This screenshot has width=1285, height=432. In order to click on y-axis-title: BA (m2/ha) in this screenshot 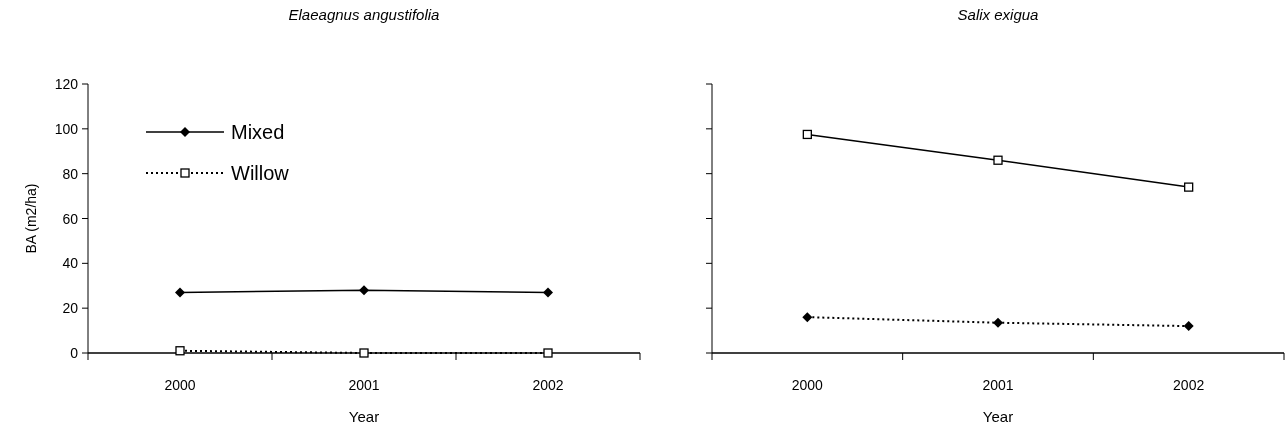, I will do `click(31, 218)`.